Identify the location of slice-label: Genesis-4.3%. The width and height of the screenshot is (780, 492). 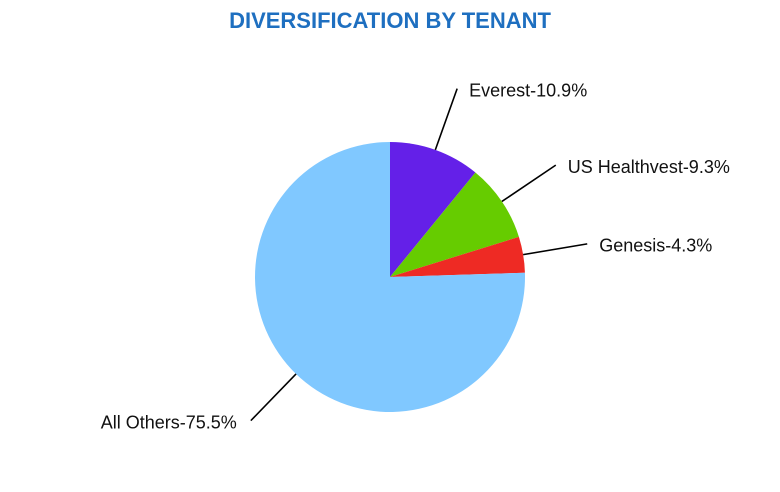
(655, 246).